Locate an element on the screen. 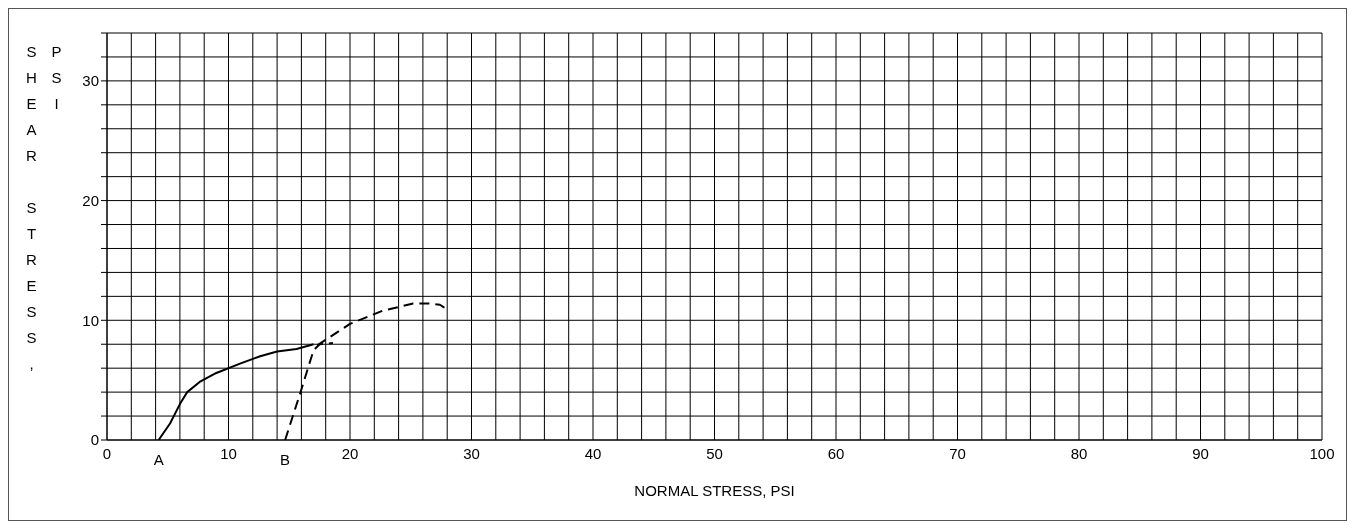 This screenshot has height=529, width=1355. y-tick-label: 30 is located at coordinates (90, 81).